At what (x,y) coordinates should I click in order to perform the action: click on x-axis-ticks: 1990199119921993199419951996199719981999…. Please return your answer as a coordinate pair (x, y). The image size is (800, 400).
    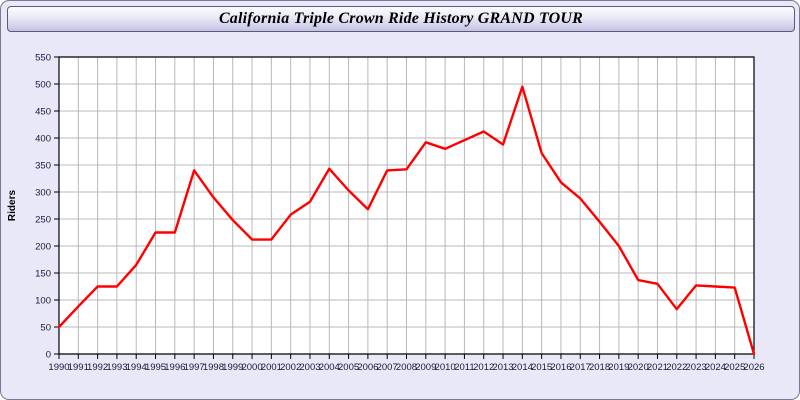
    Looking at the image, I should click on (406, 363).